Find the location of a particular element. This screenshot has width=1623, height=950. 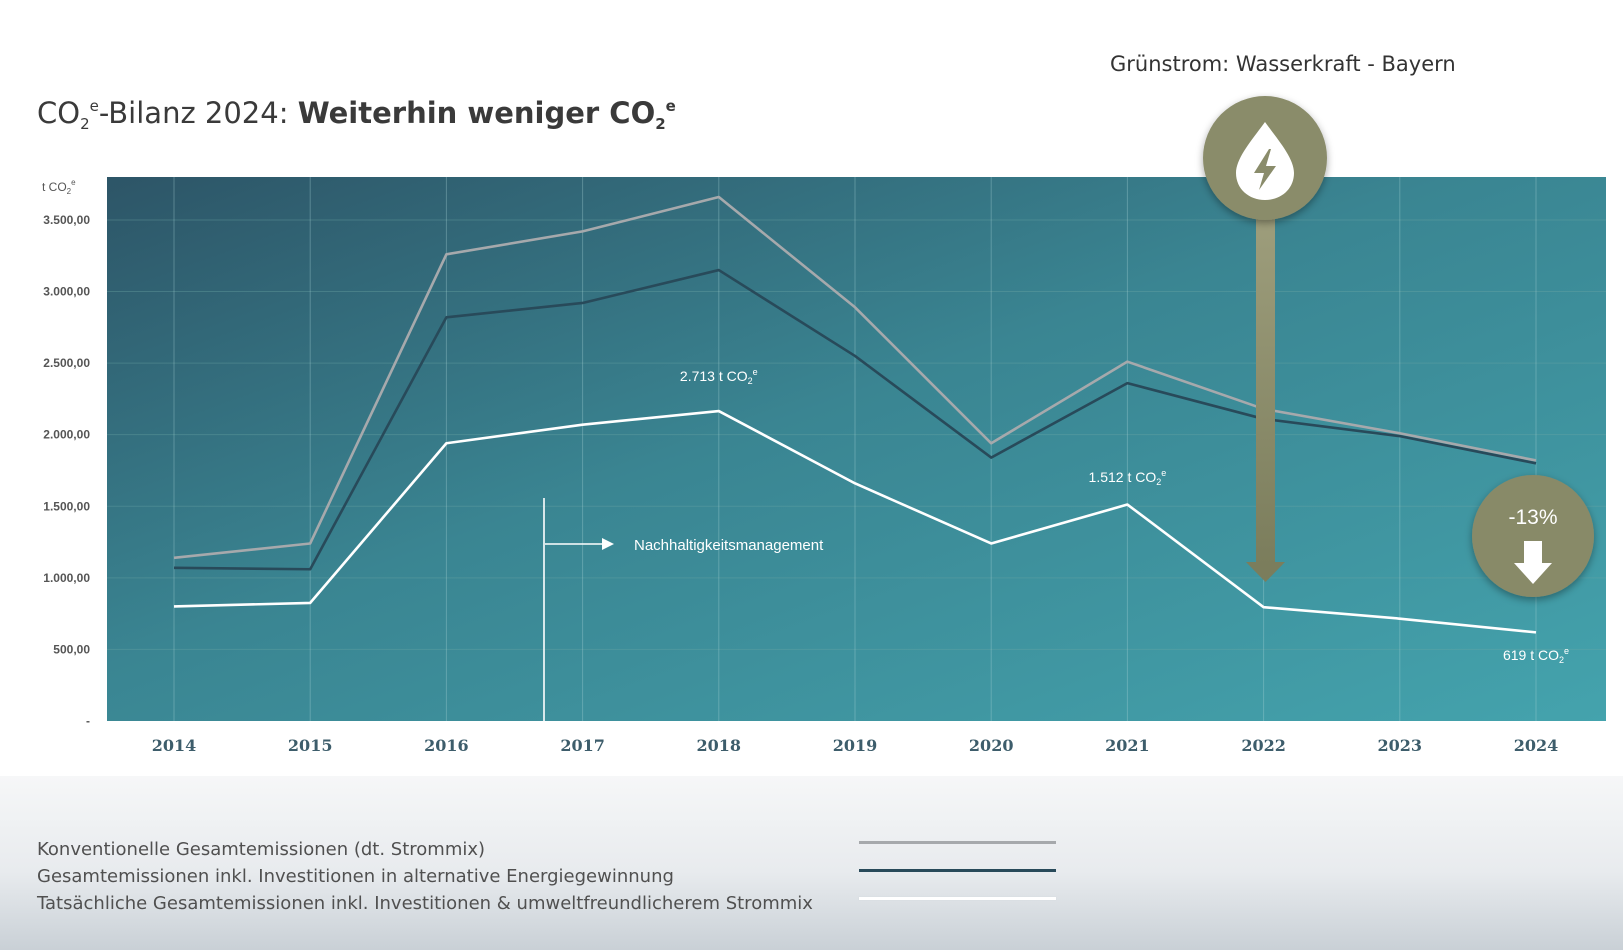

reduction-label: -13% is located at coordinates (1532, 517).